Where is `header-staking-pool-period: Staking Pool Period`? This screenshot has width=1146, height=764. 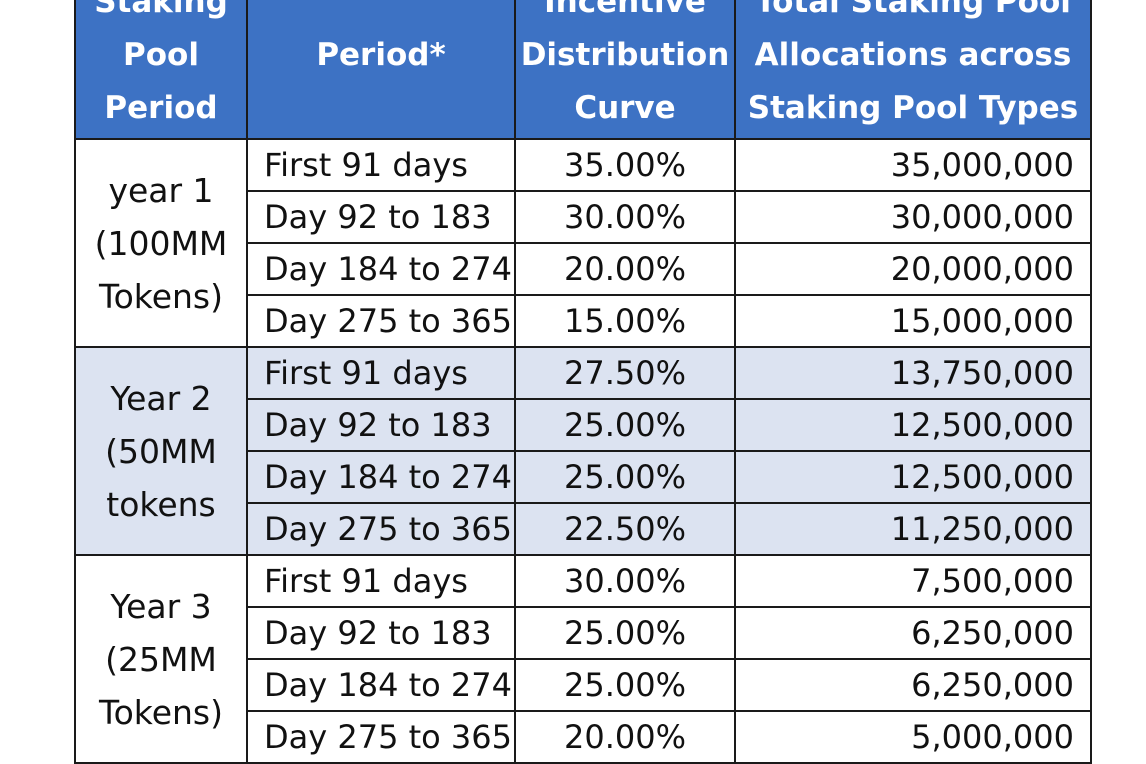 header-staking-pool-period: Staking Pool Period is located at coordinates (161, 70).